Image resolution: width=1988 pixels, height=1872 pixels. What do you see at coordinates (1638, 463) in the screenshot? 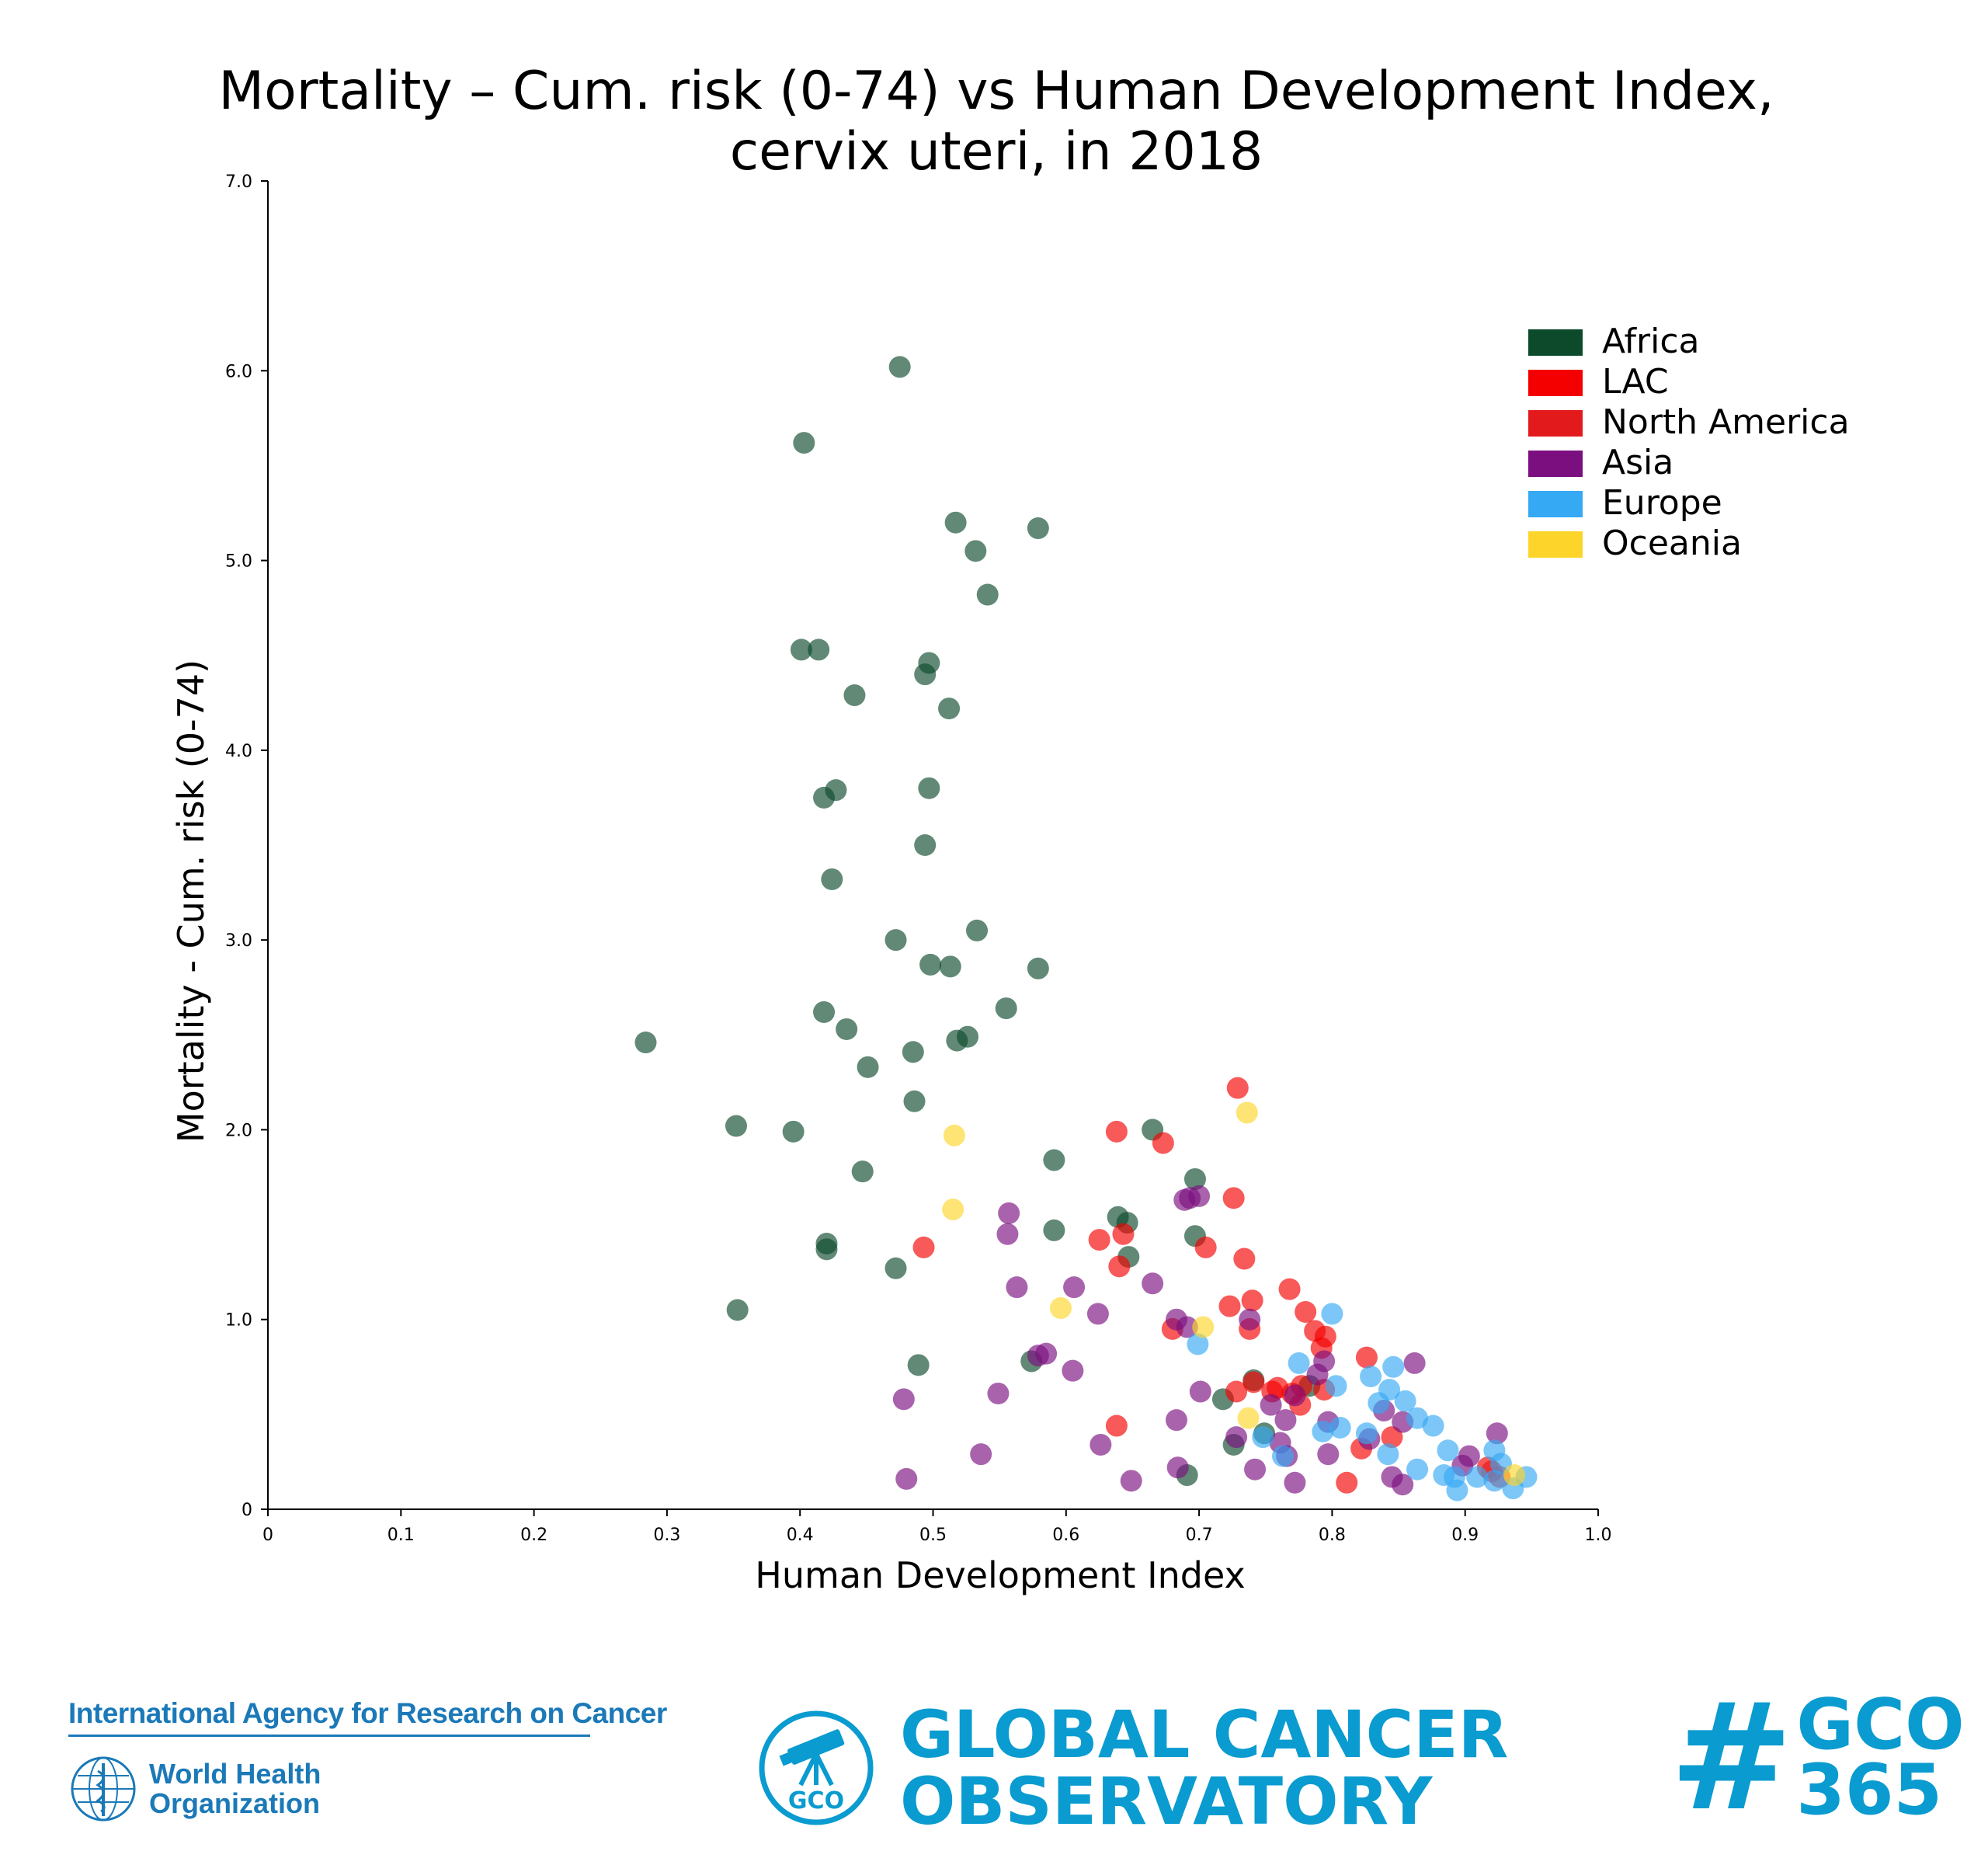
I see `legend-label: Asia` at bounding box center [1638, 463].